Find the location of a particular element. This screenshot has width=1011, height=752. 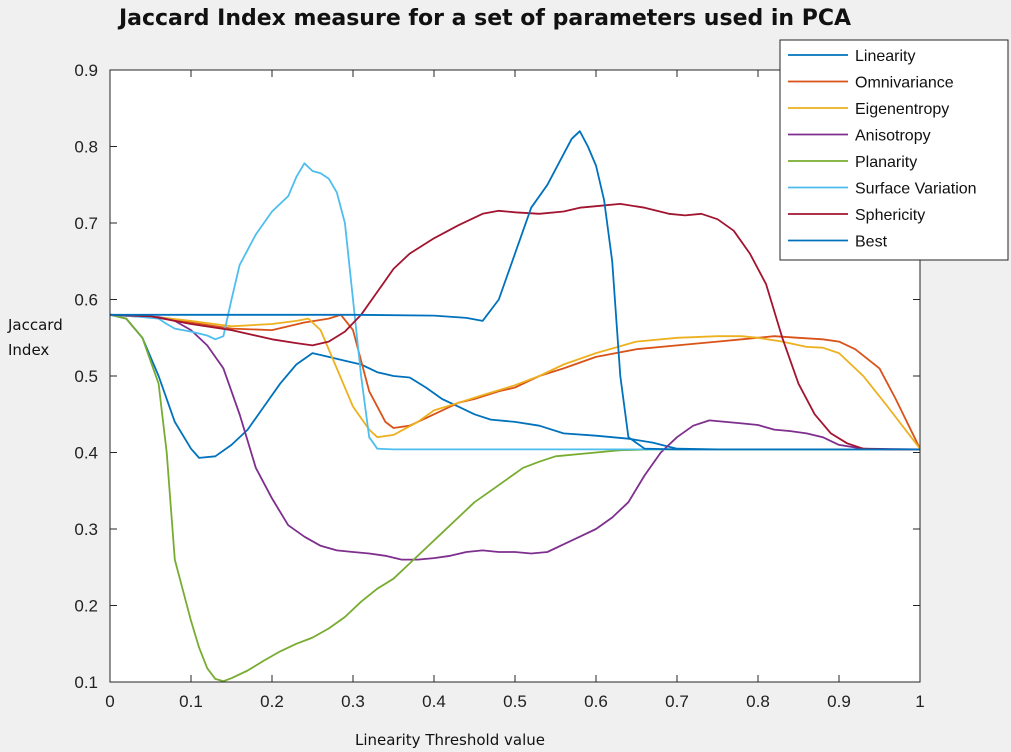

y-tick-label: 0.5 is located at coordinates (86, 376).